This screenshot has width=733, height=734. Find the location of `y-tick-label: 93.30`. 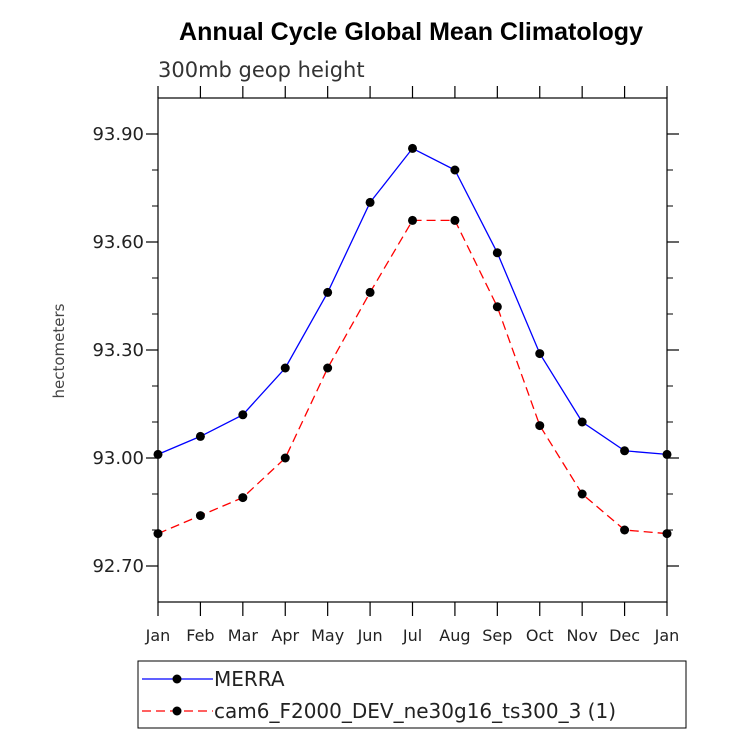

y-tick-label: 93.30 is located at coordinates (118, 350).